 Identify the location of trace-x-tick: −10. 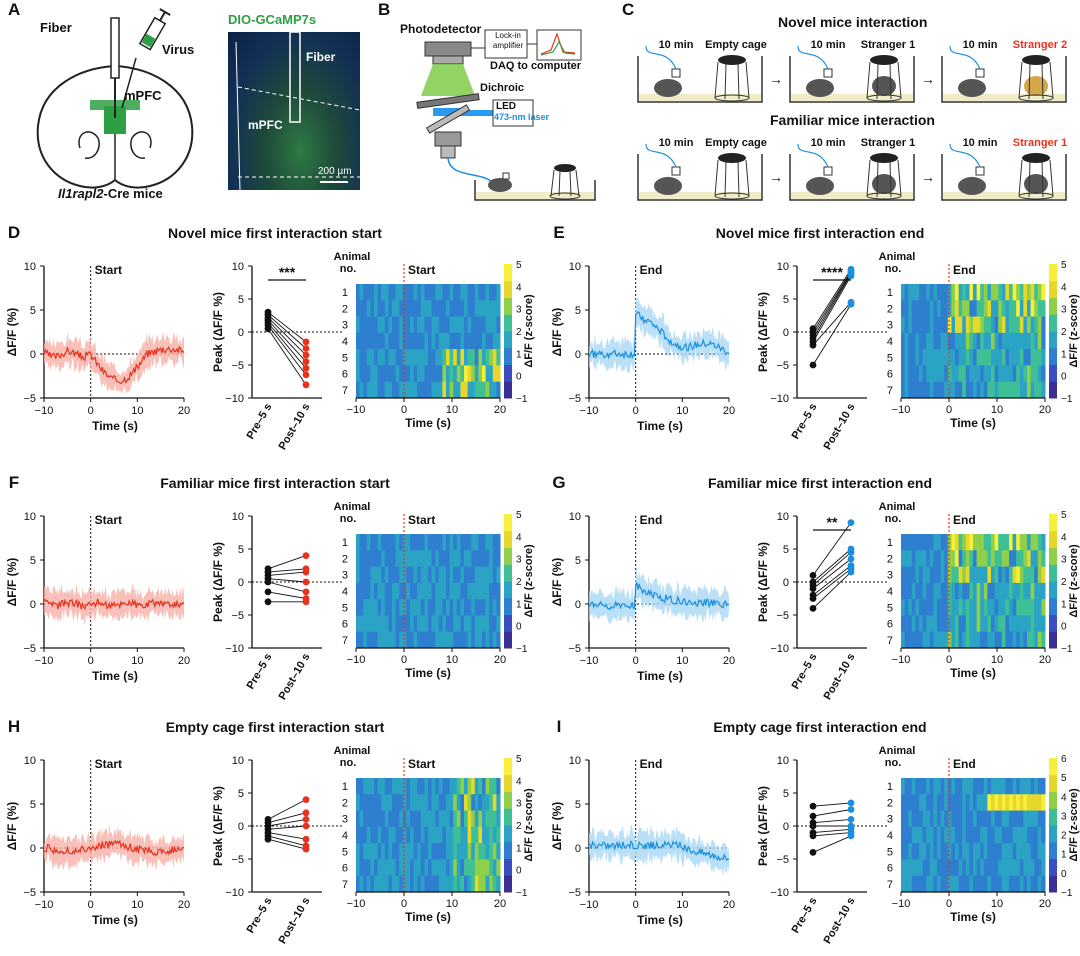
(589, 661).